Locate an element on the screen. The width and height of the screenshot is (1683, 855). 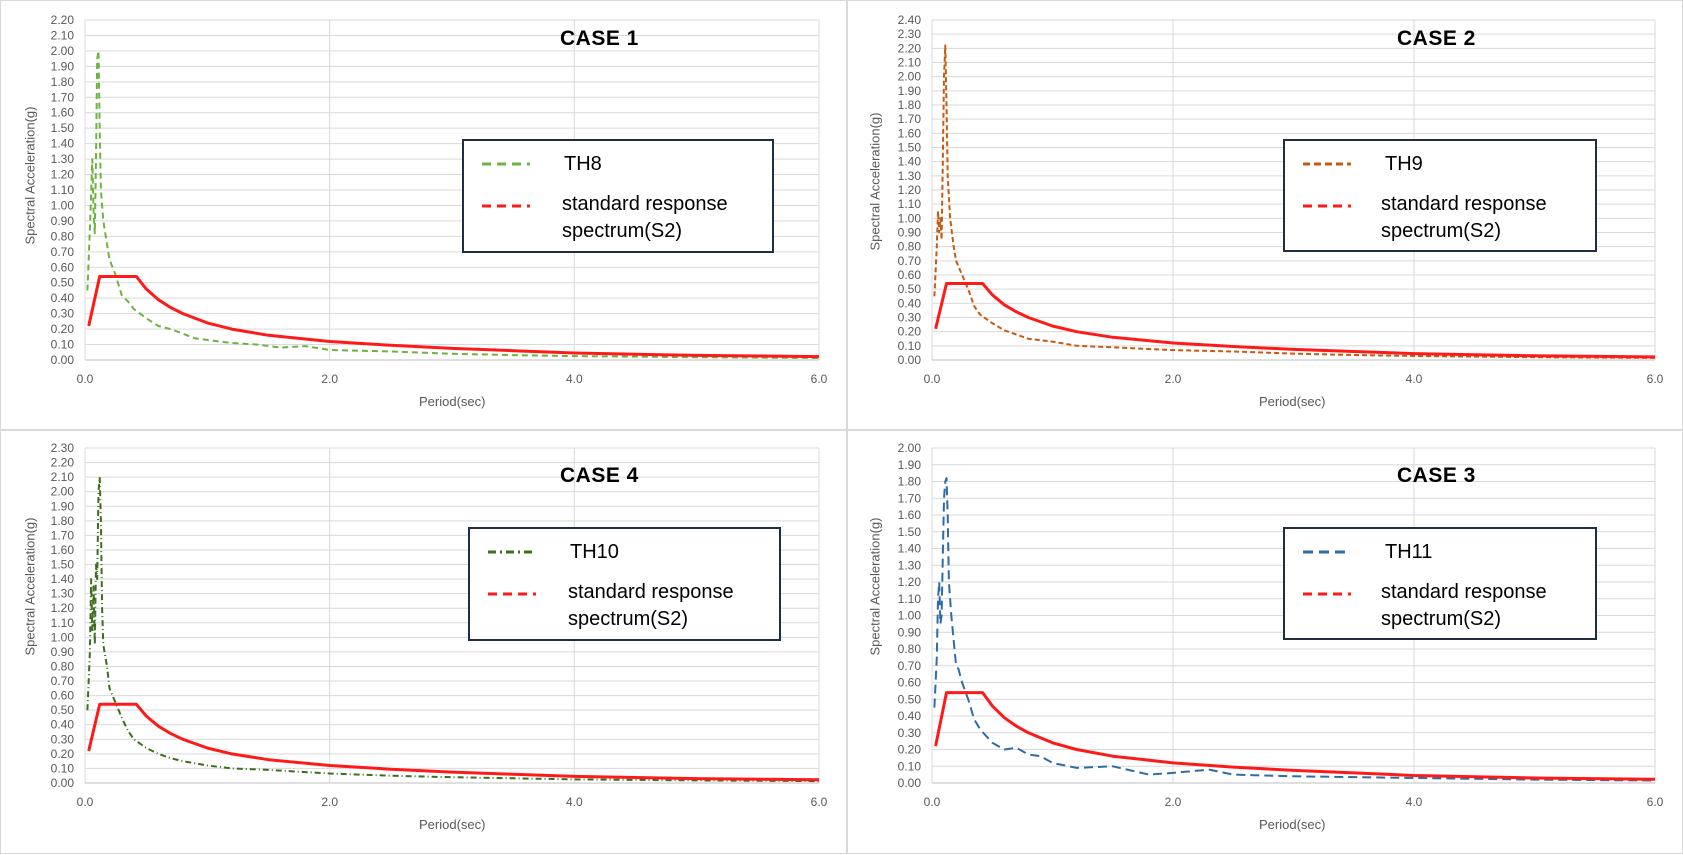
chart-legend: TH11 standard response spectrum(S2) is located at coordinates (1440, 583).